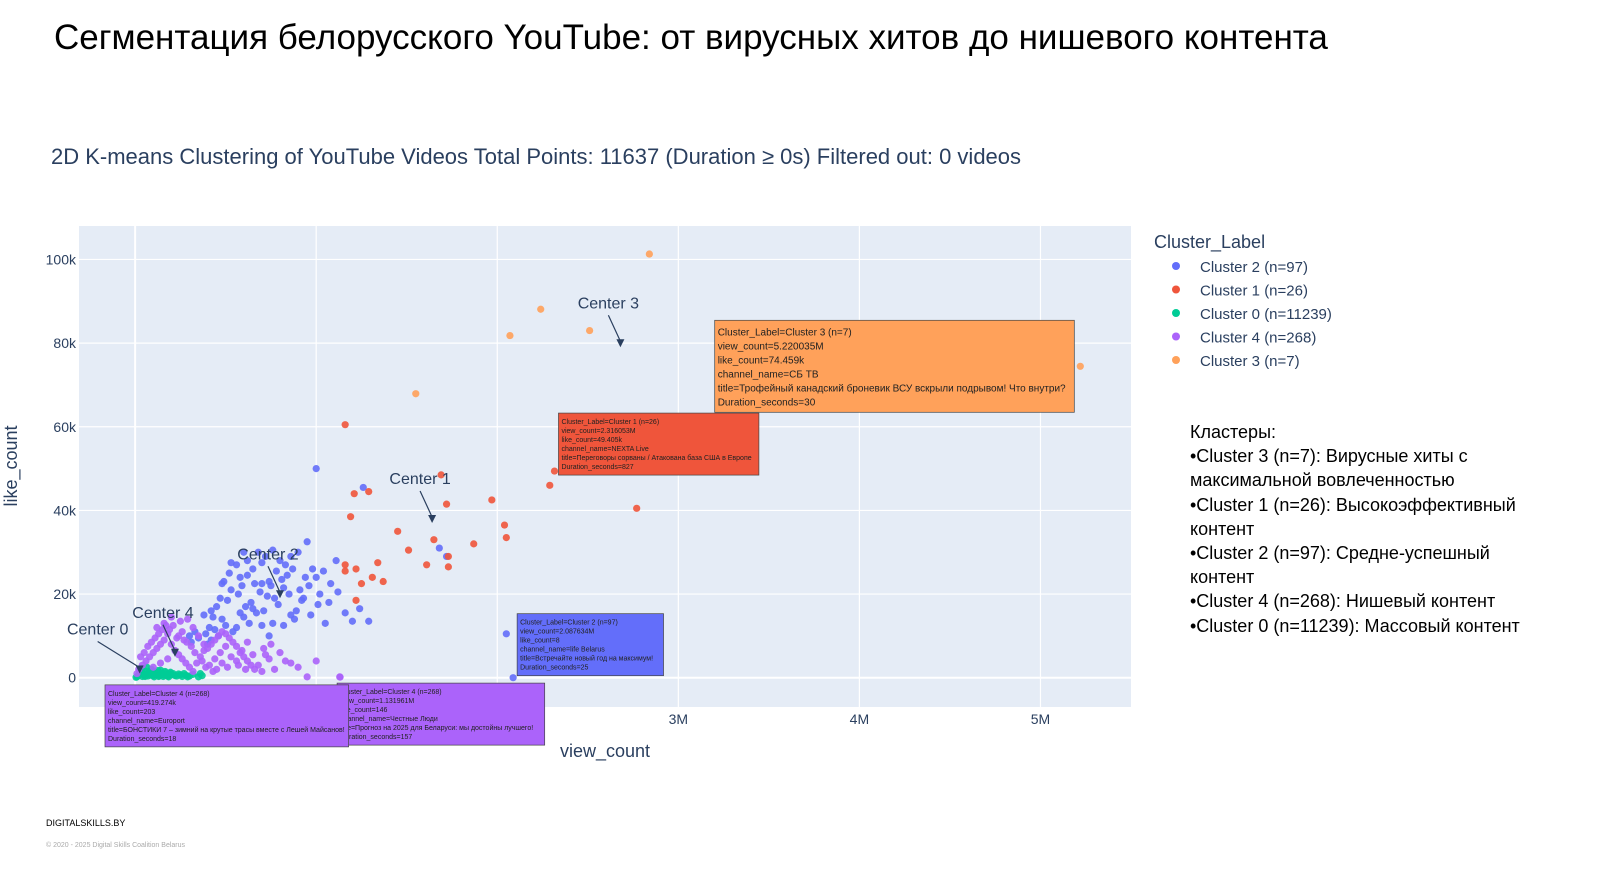 The image size is (1600, 881). I want to click on y-axis-label: like_count, so click(11, 465).